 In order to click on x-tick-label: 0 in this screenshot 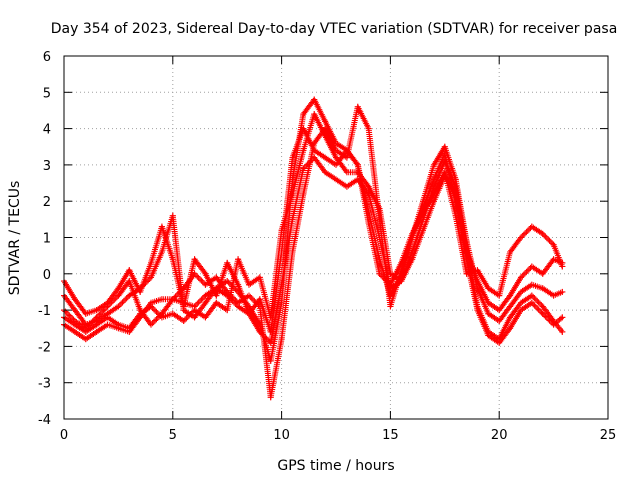, I will do `click(64, 435)`.